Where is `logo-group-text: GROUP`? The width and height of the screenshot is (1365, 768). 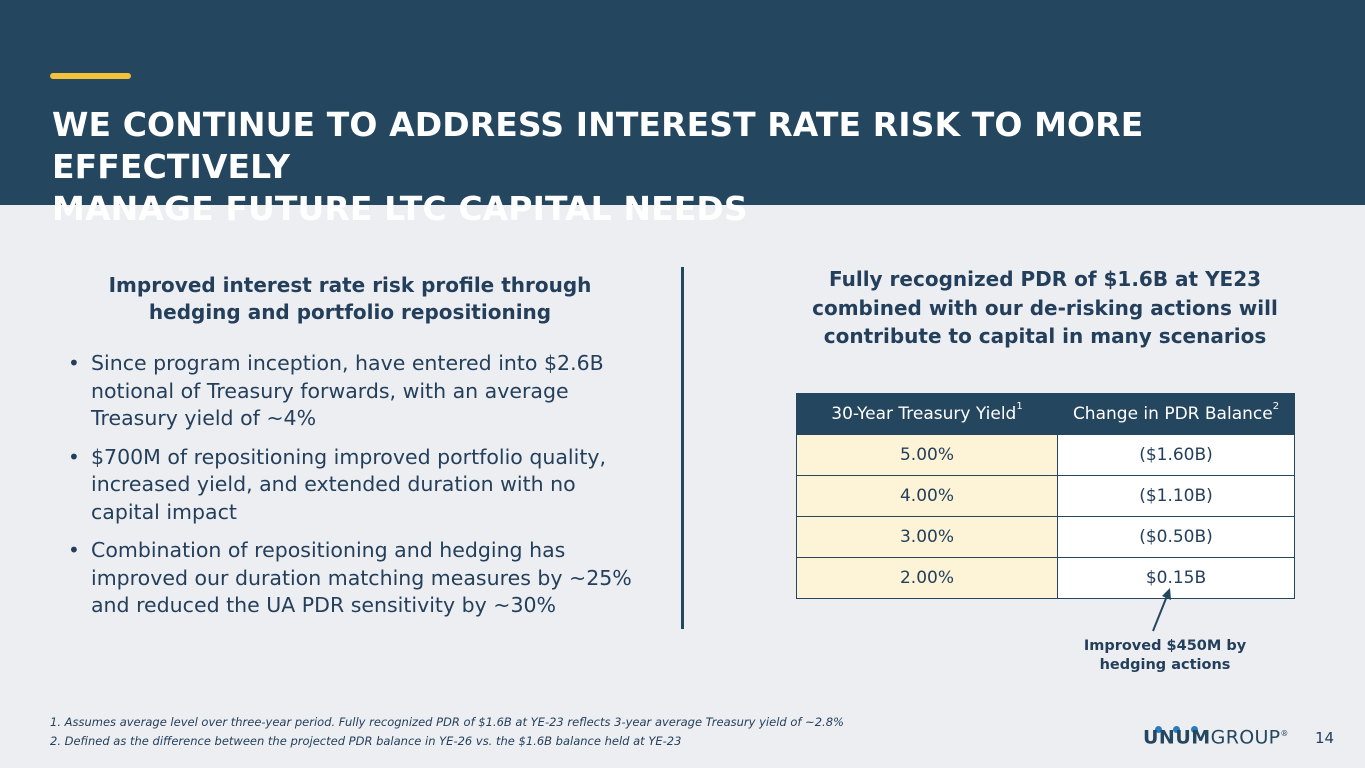
logo-group-text: GROUP is located at coordinates (1245, 737).